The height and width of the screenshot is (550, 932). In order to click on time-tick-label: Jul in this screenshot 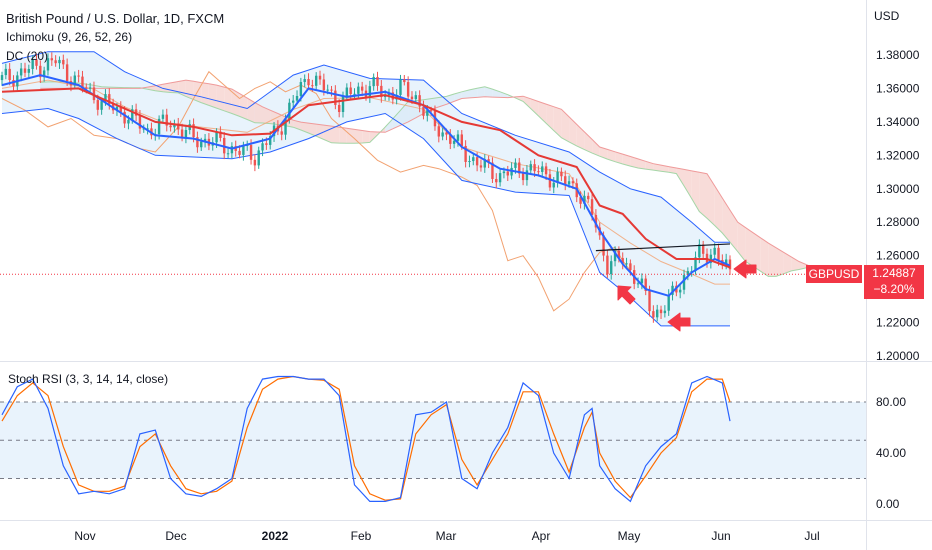, I will do `click(811, 536)`.